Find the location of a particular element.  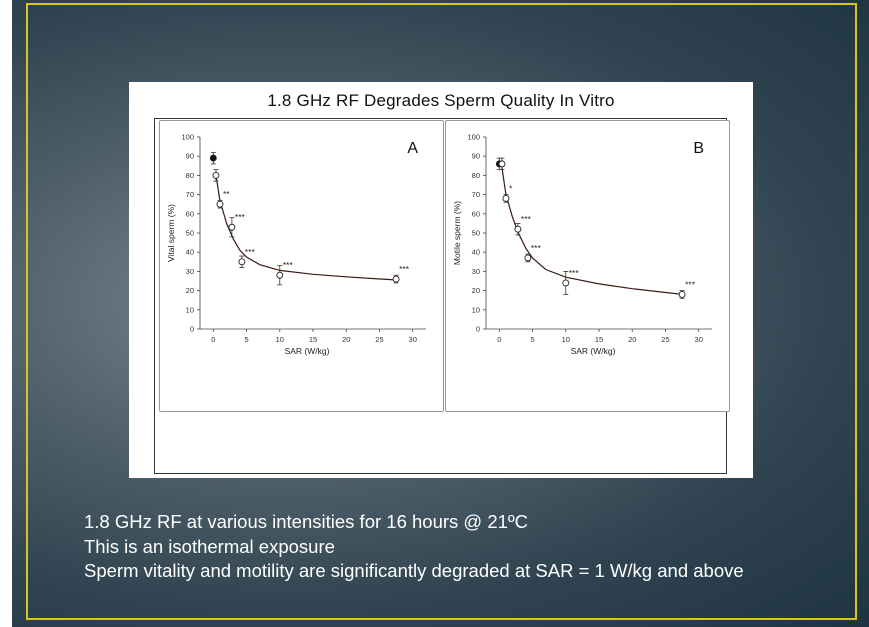

chart-b-y-tick-label: 40 is located at coordinates (476, 252).